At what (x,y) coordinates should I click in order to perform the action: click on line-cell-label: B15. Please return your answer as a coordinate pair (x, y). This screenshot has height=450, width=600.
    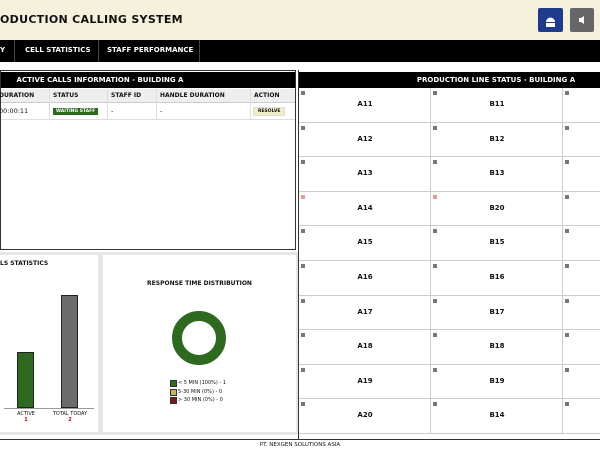
    Looking at the image, I should click on (497, 242).